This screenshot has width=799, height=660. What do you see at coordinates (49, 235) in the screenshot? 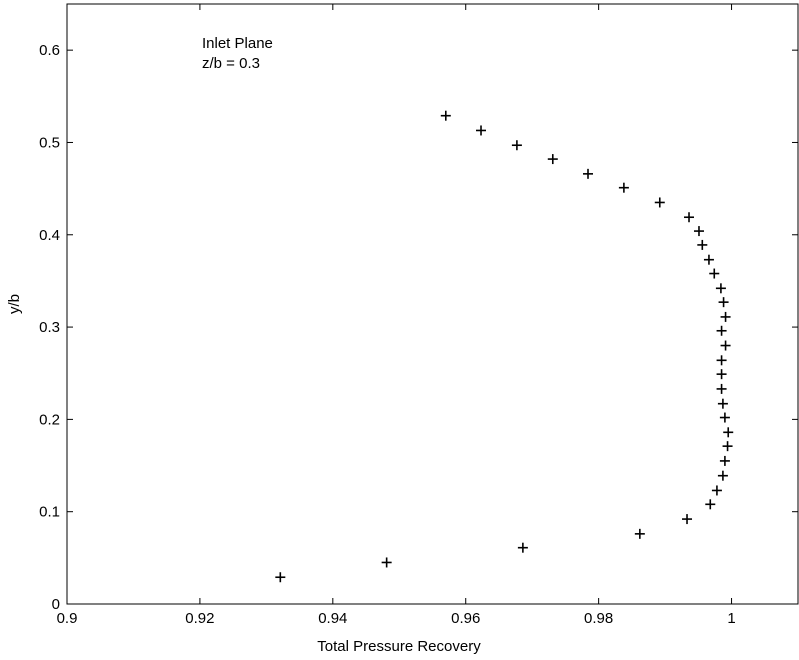
I see `y-tick-label: 0.4` at bounding box center [49, 235].